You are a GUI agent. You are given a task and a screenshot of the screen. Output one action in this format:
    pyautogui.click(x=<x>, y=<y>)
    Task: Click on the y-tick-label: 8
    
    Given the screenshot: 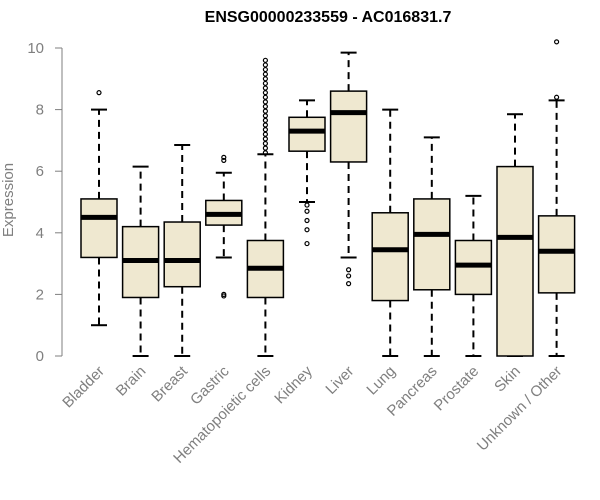 What is the action you would take?
    pyautogui.click(x=40, y=110)
    